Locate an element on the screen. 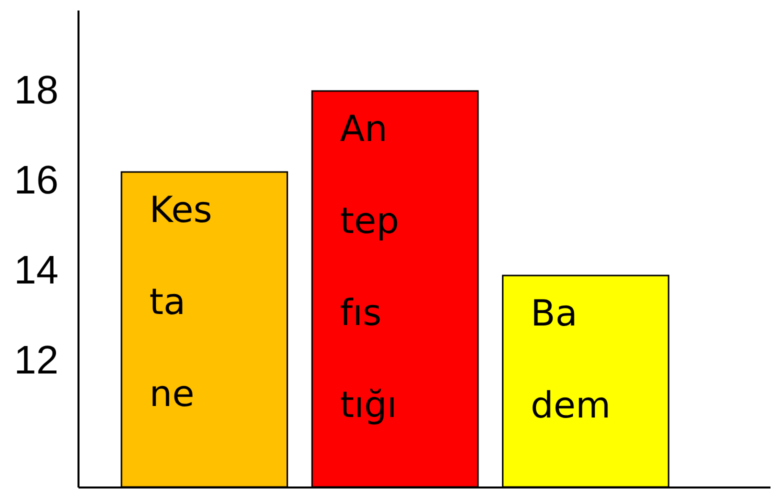 The image size is (780, 501). category-label: Kes ta ne is located at coordinates (180, 302).